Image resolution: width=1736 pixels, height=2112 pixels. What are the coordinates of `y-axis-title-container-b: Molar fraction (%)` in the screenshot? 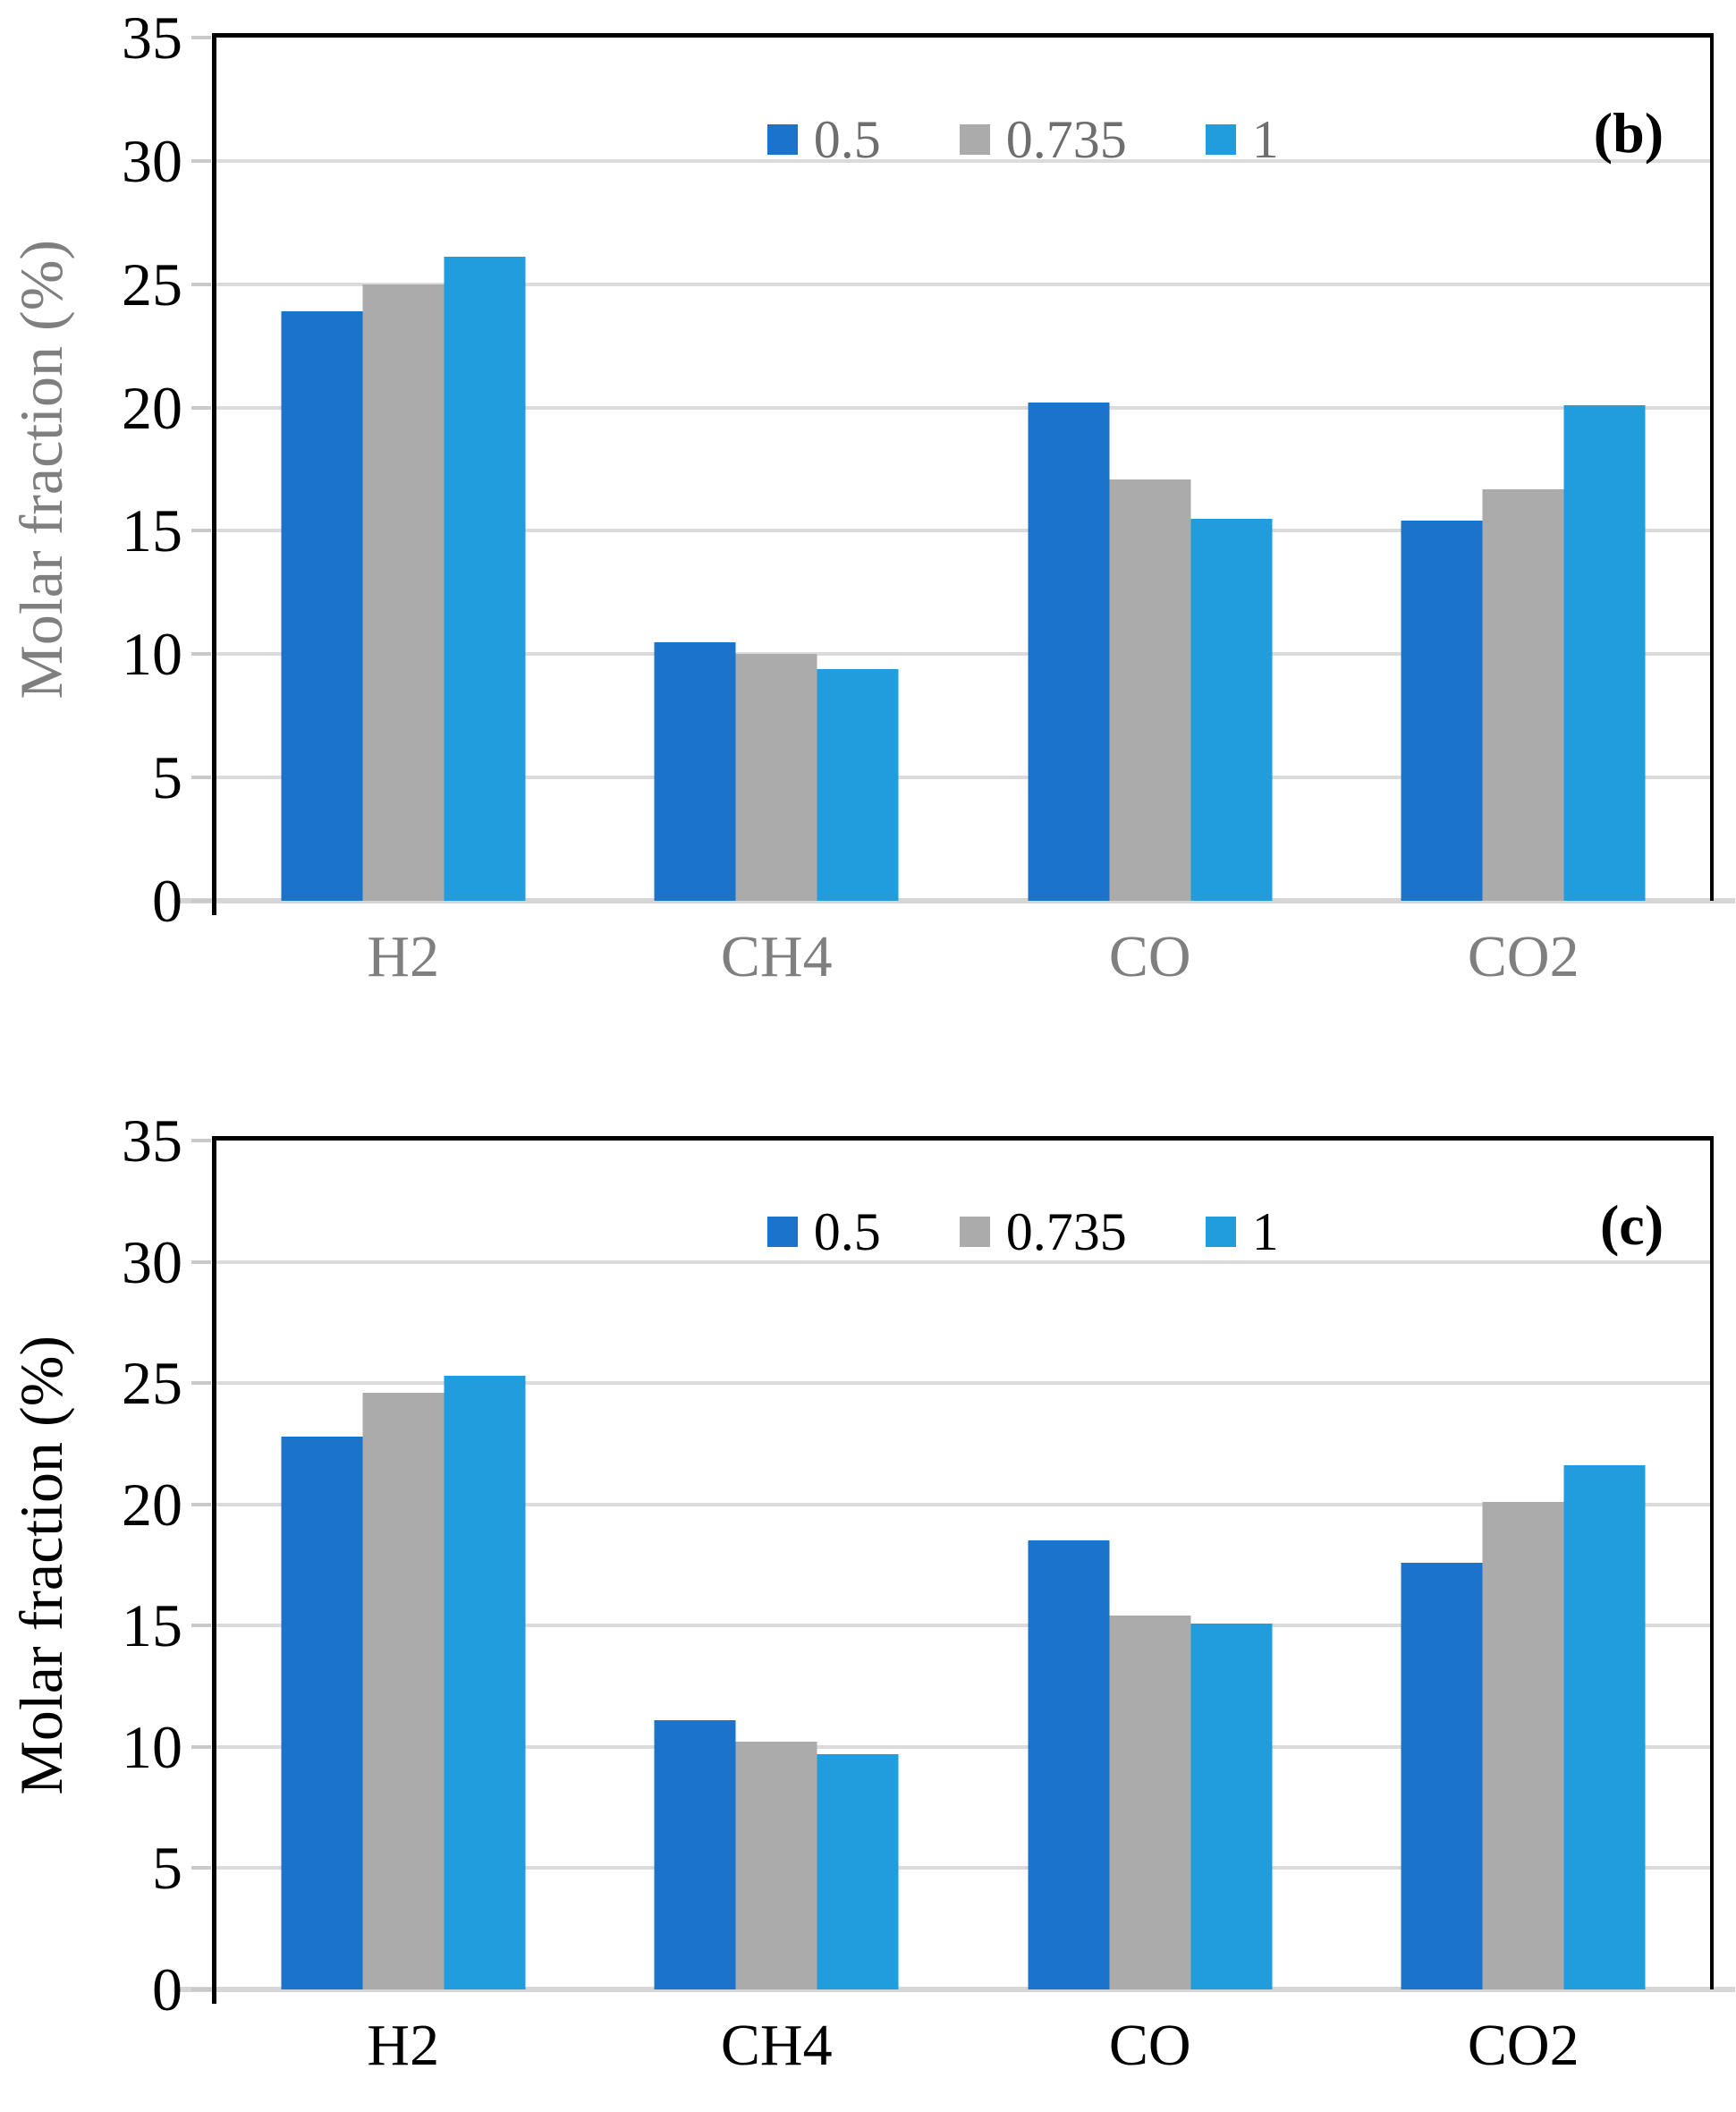 It's located at (41, 470).